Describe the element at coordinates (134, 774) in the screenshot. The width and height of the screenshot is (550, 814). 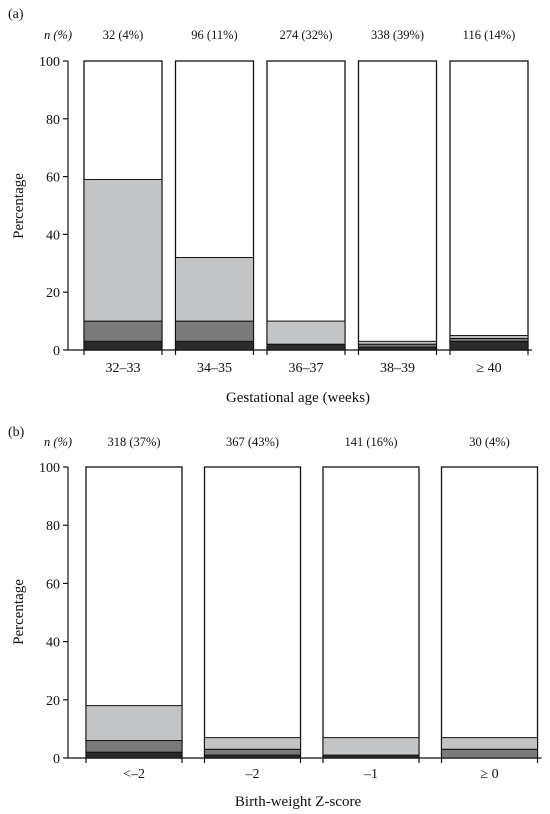
I see `panel-b-category-label: <–2` at that location.